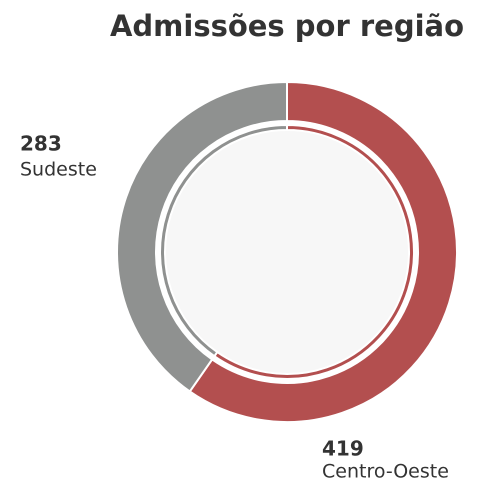 This screenshot has width=480, height=486. Describe the element at coordinates (223, 240) in the screenshot. I see `inner-ring-segment` at that location.